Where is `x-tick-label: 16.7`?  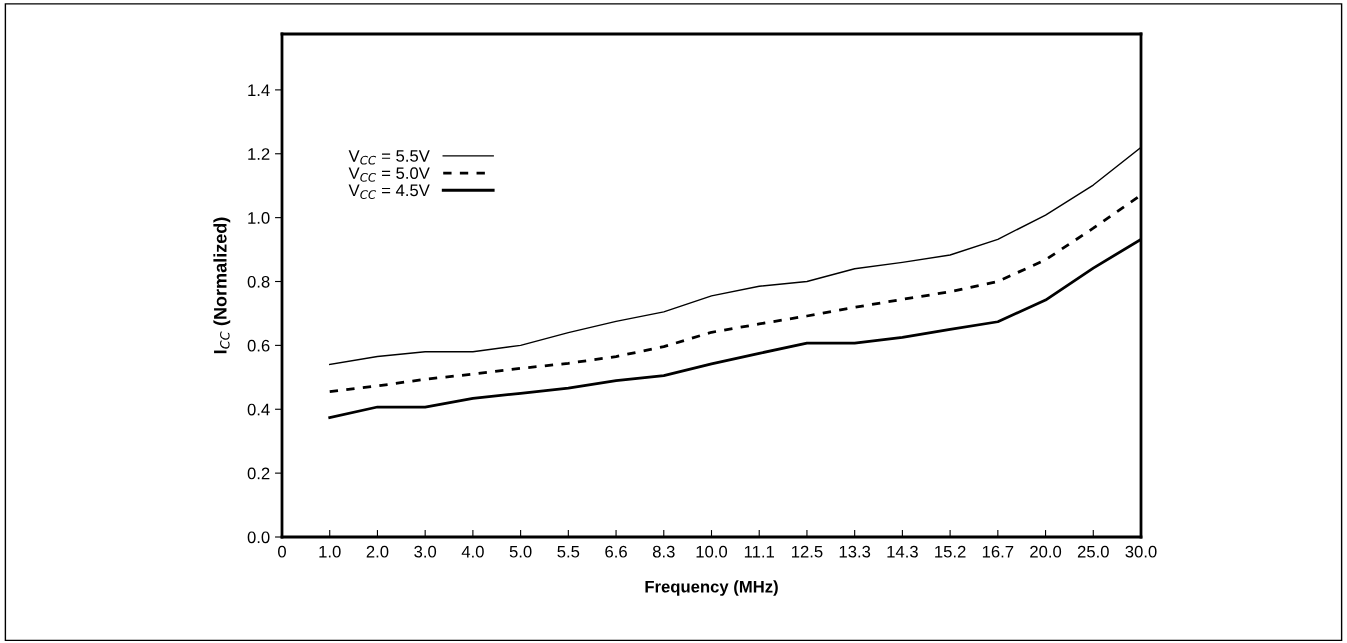 x-tick-label: 16.7 is located at coordinates (998, 551).